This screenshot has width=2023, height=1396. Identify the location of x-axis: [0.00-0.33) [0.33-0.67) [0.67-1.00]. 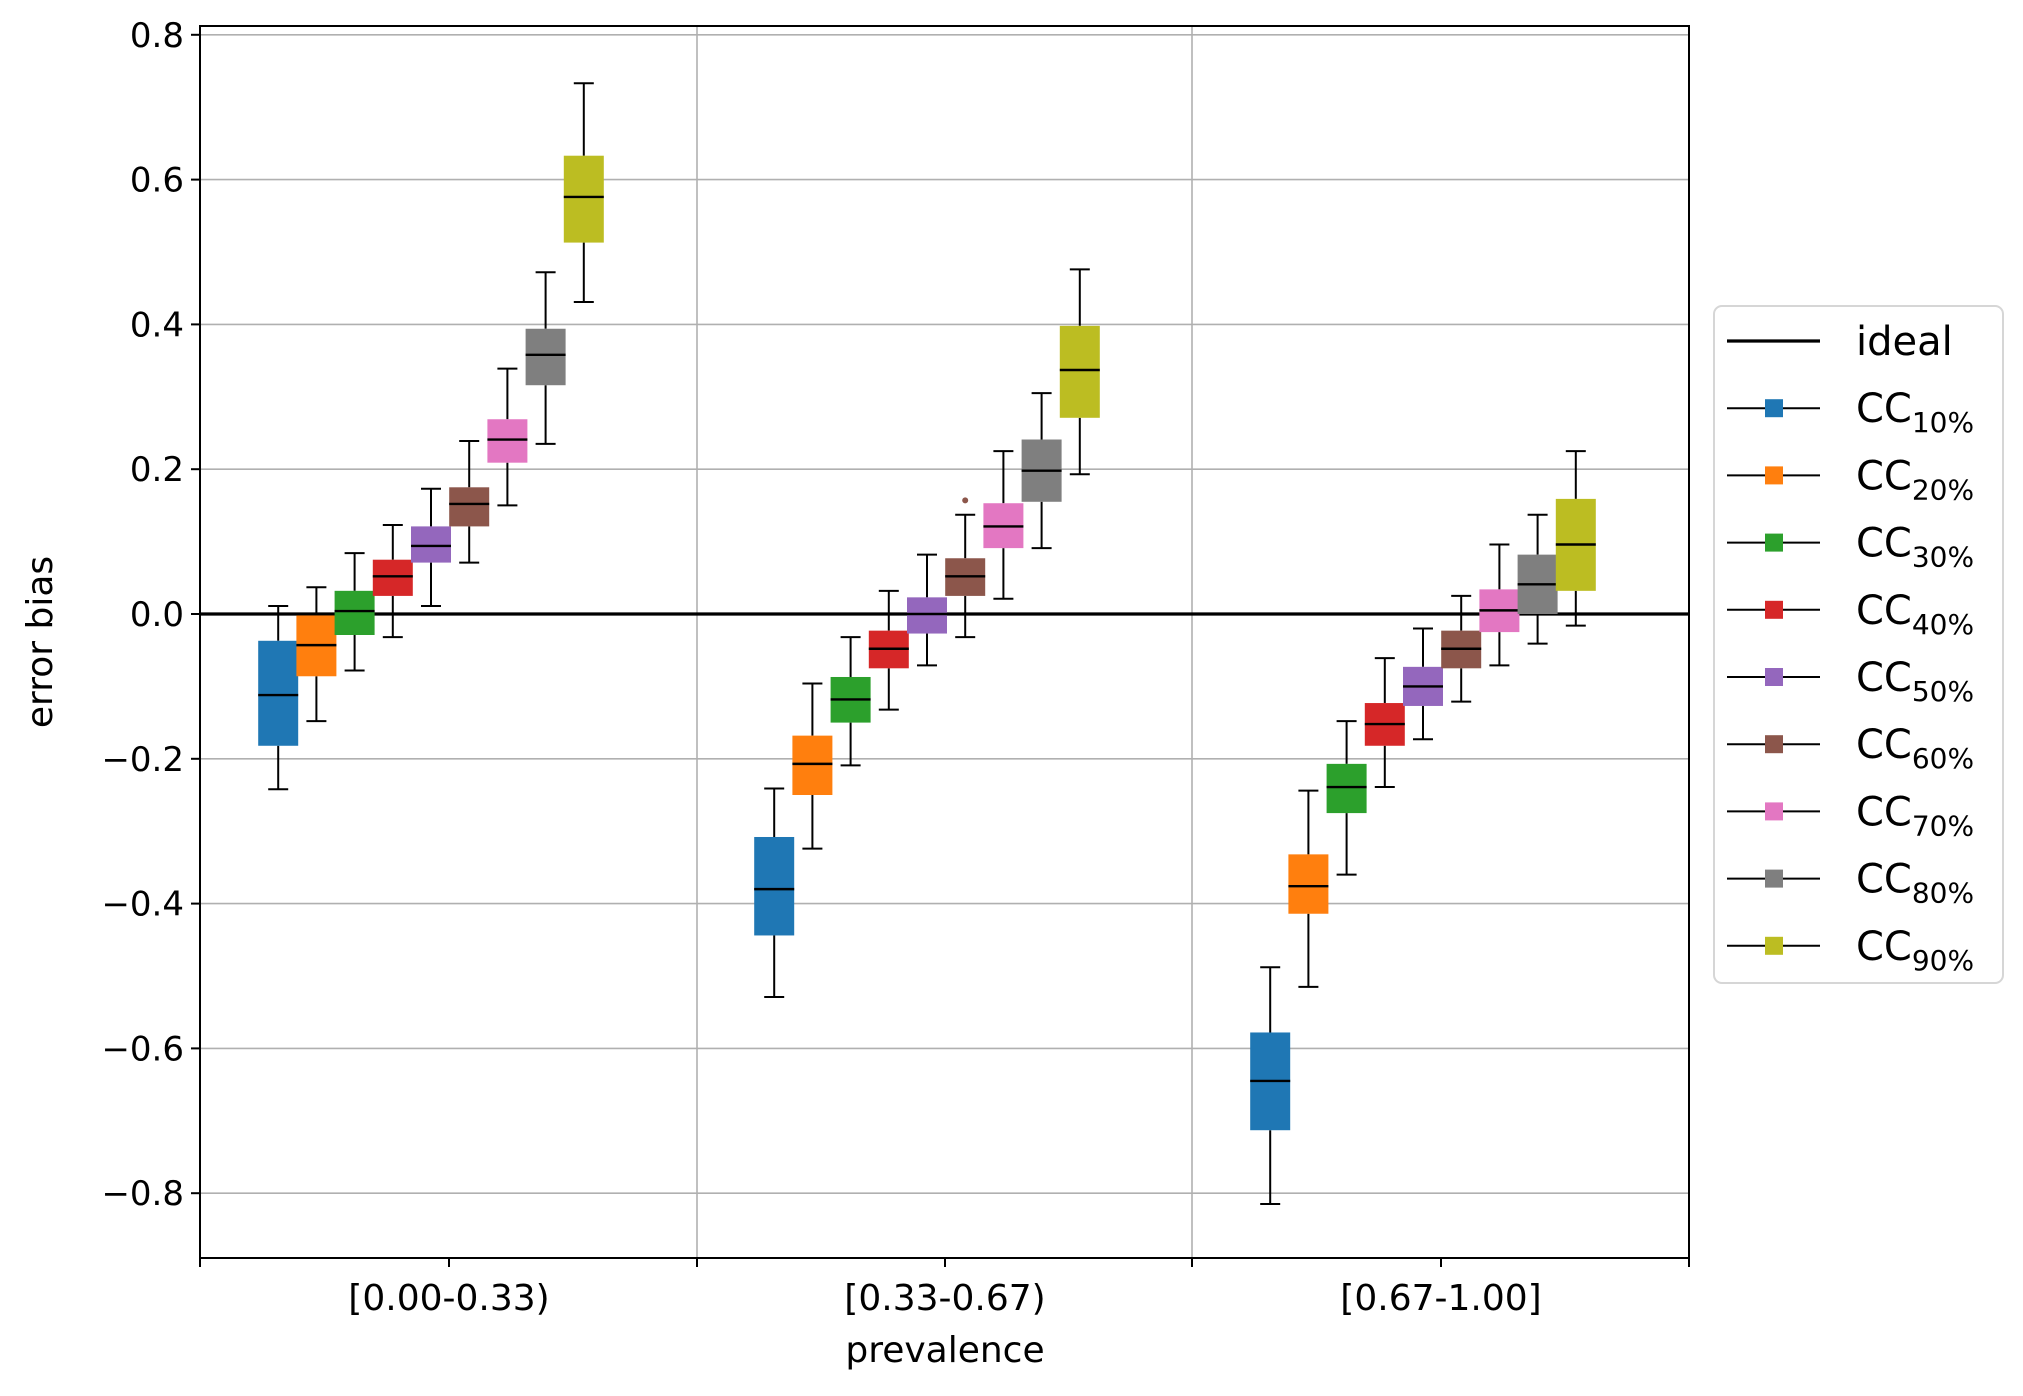
(944, 1288).